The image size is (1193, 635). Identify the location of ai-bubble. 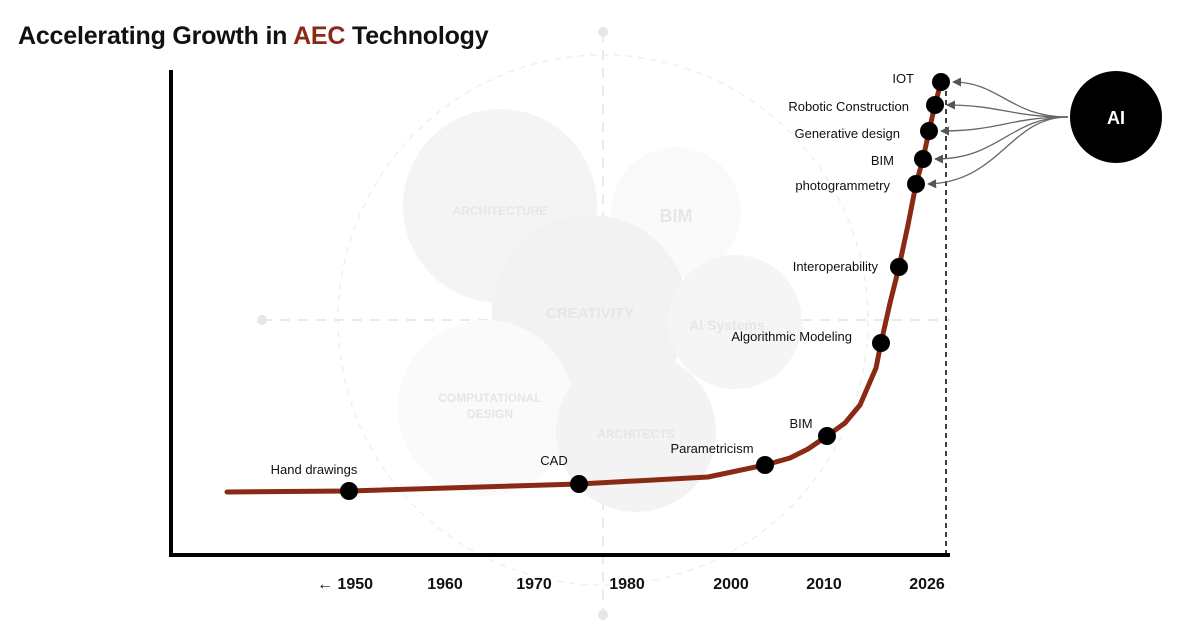
(1116, 117).